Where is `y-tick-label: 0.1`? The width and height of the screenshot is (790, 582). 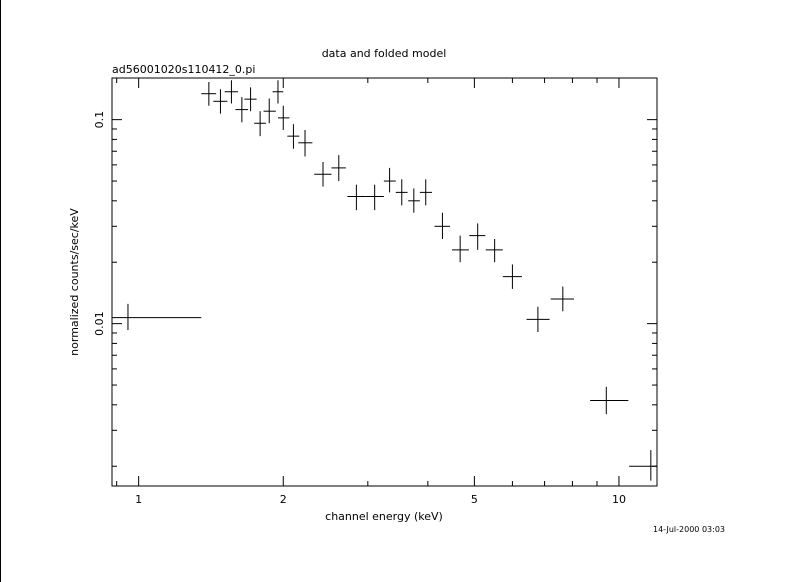
y-tick-label: 0.1 is located at coordinates (99, 119).